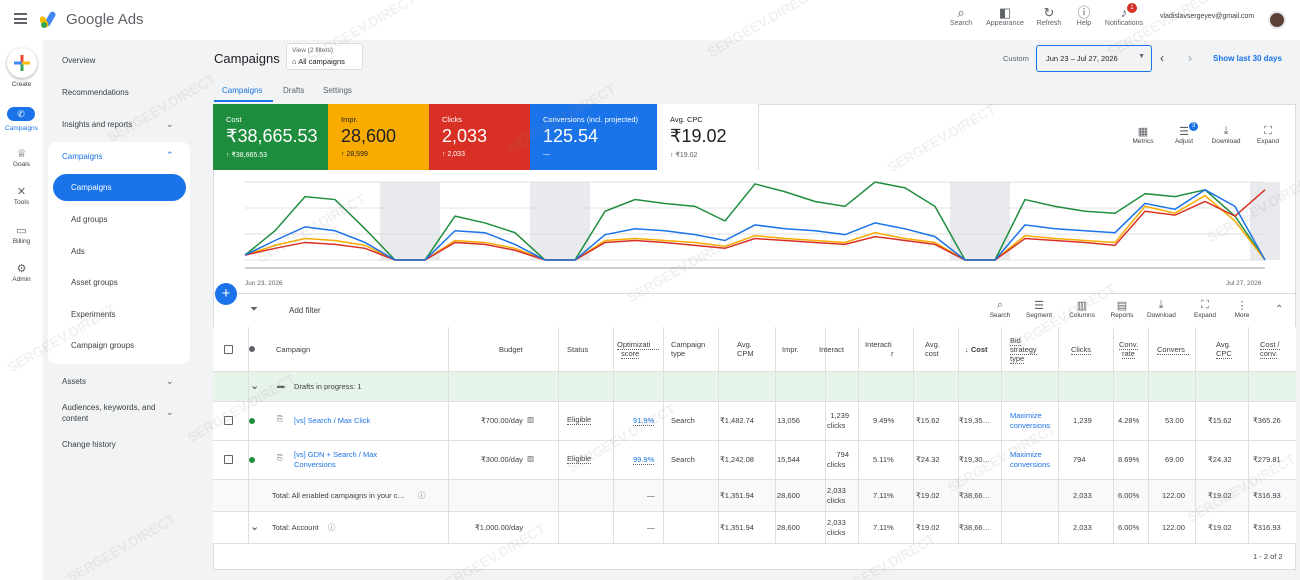  I want to click on metric-impr: Impr. 28,600 ↑ 28,599, so click(378, 137).